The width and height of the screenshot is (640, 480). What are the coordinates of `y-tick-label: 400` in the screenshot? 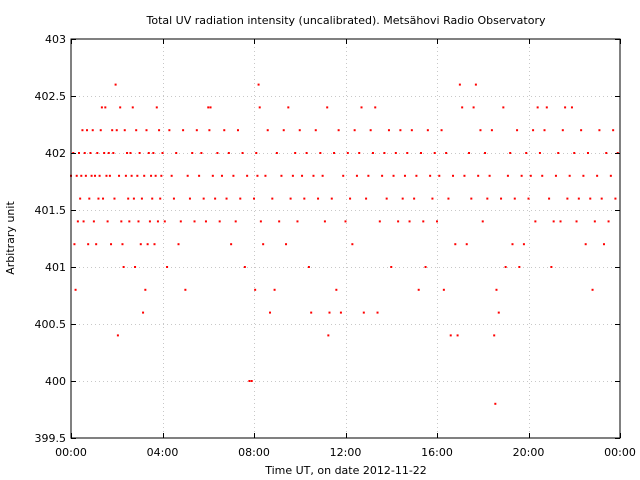 It's located at (55, 381).